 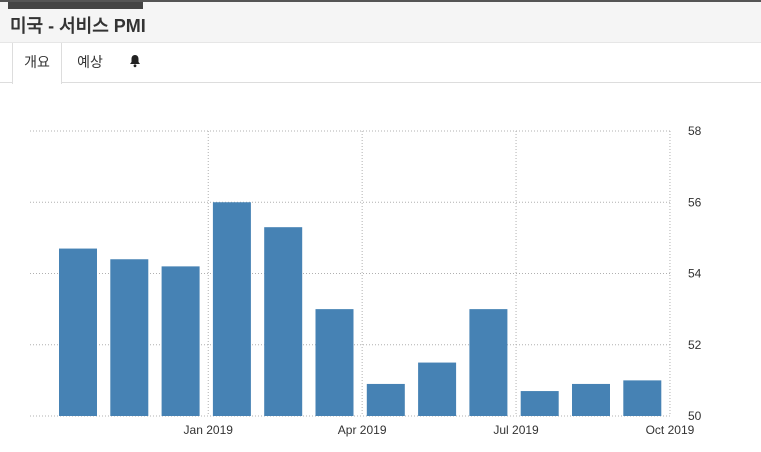 What do you see at coordinates (209, 430) in the screenshot?
I see `x-tick-label: Jan 2019` at bounding box center [209, 430].